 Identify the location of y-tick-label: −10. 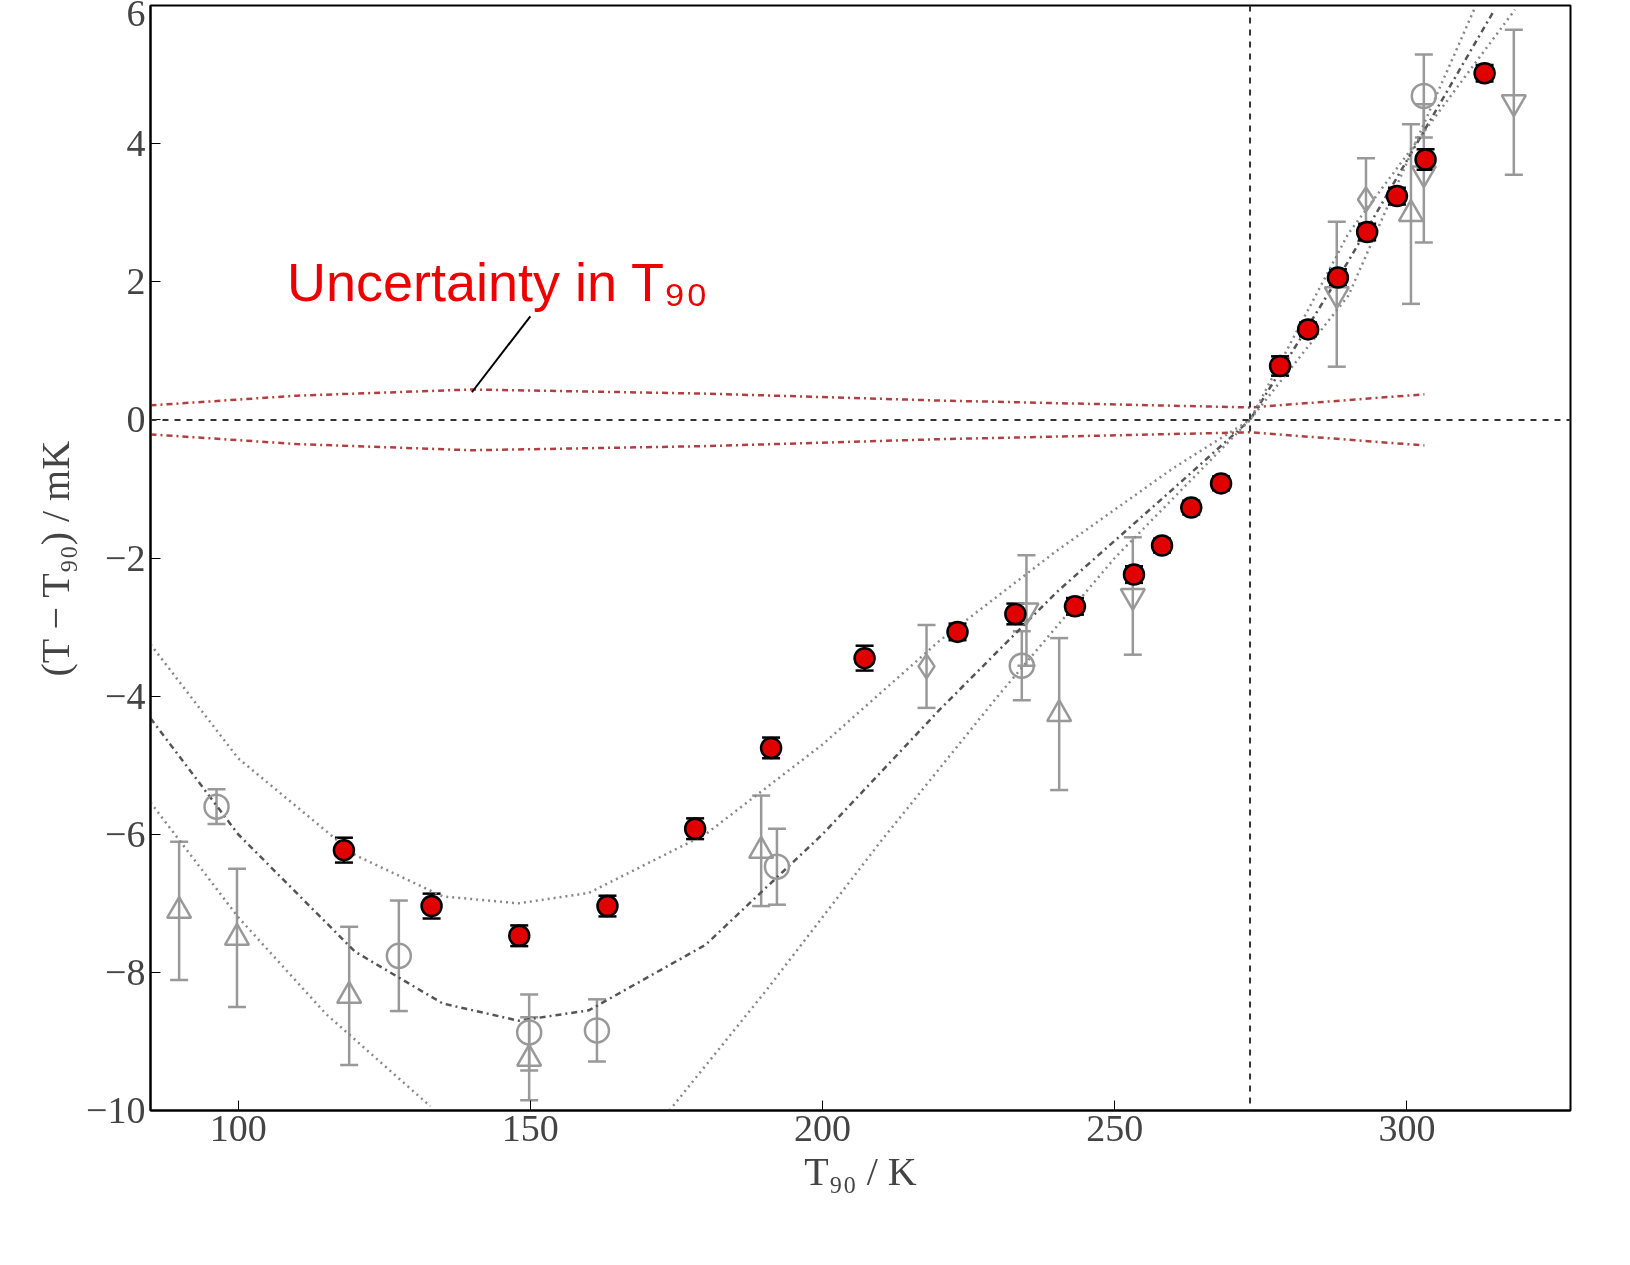
(116, 1110).